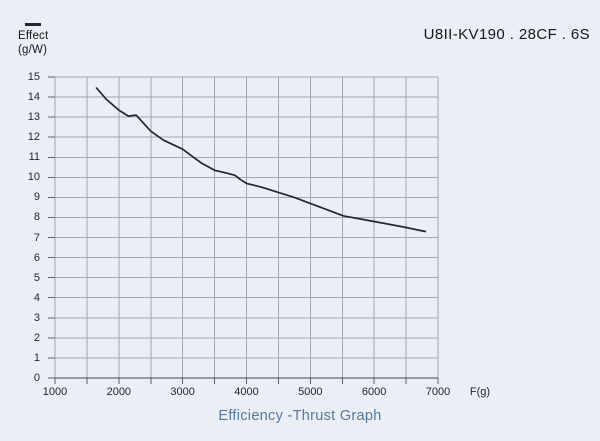  What do you see at coordinates (480, 392) in the screenshot?
I see `x-axis-unit-label: F(g)` at bounding box center [480, 392].